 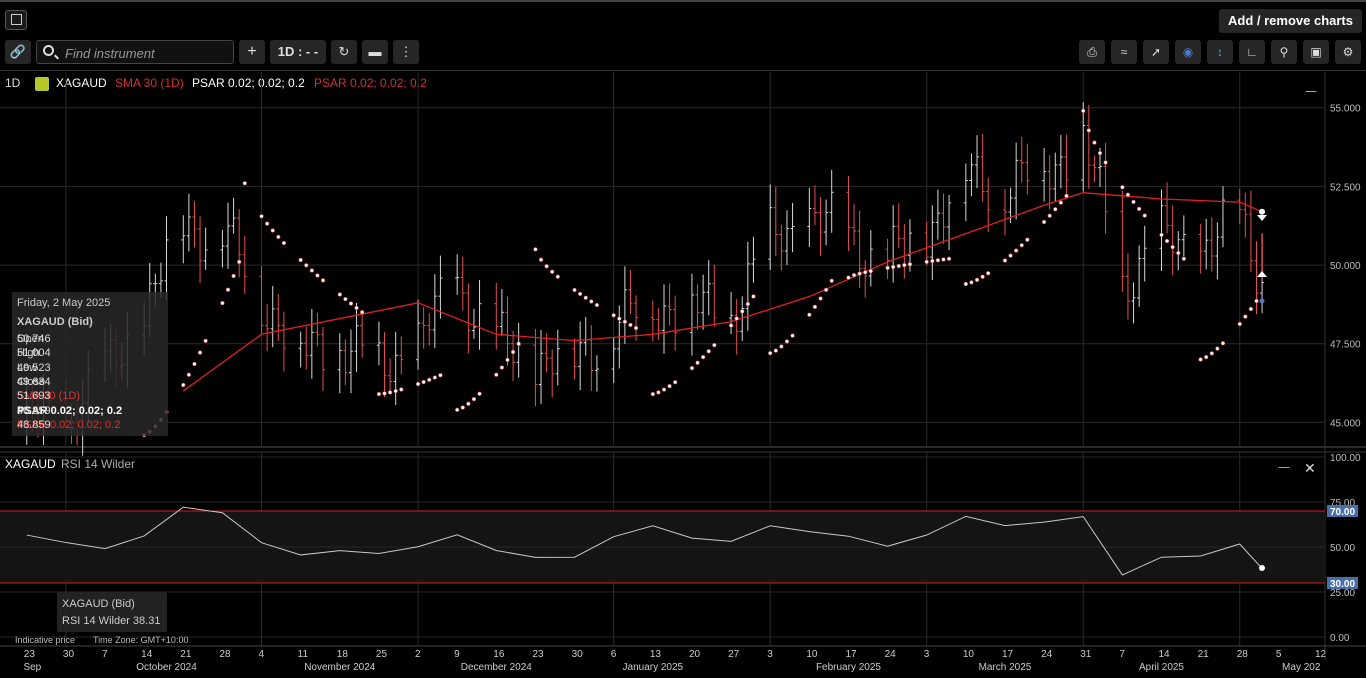 I want to click on rsi-level-label: 70.00, so click(x=1342, y=512).